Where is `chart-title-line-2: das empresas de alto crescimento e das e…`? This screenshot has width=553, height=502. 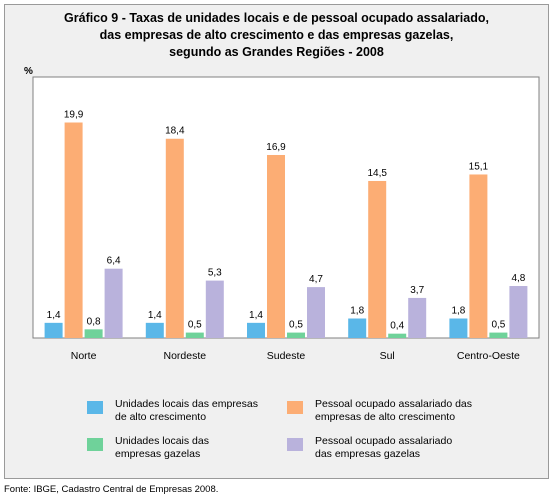 chart-title-line-2: das empresas de alto crescimento e das e… is located at coordinates (276, 35).